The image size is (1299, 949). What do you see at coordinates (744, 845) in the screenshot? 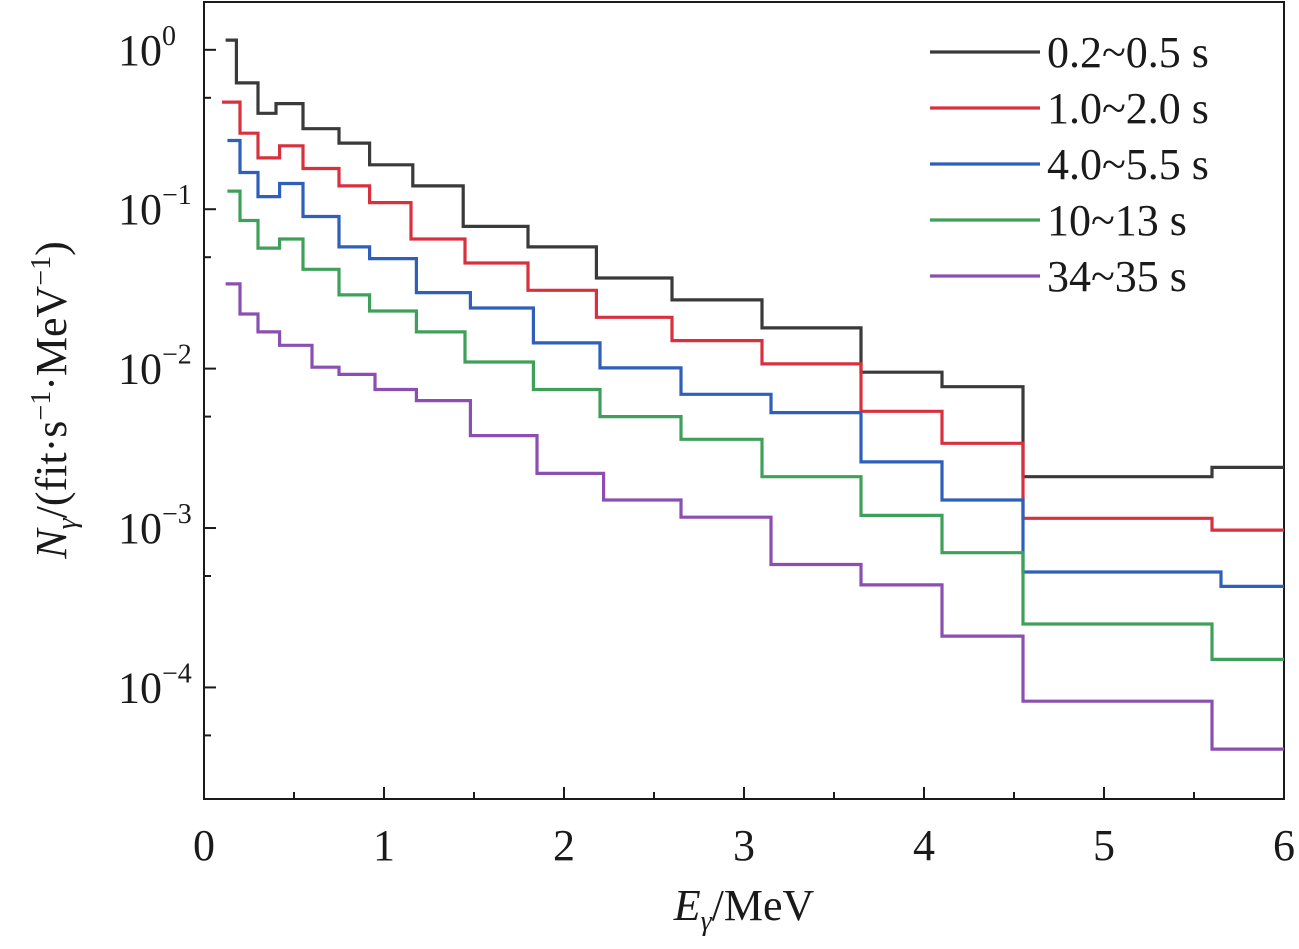
I see `x-tick-label: 3` at bounding box center [744, 845].